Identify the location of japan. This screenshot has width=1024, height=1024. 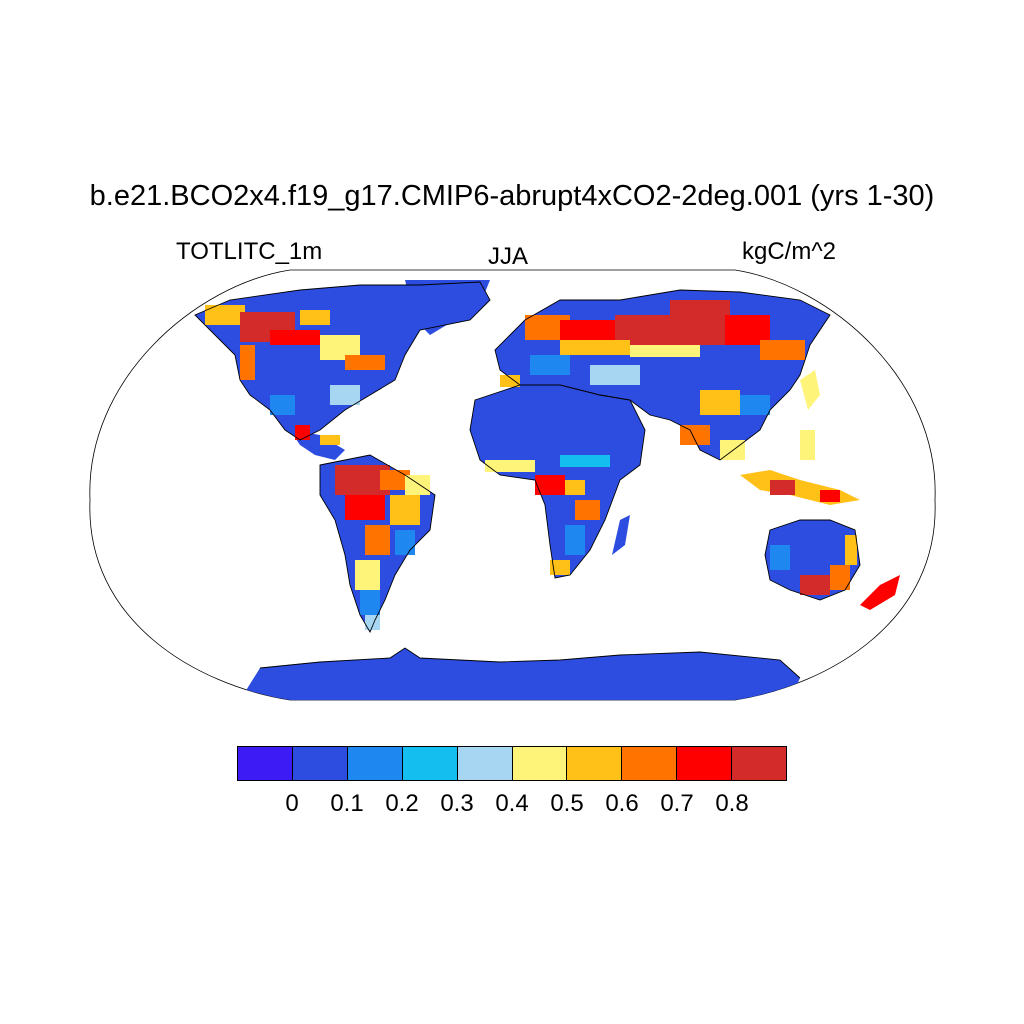
(810, 390).